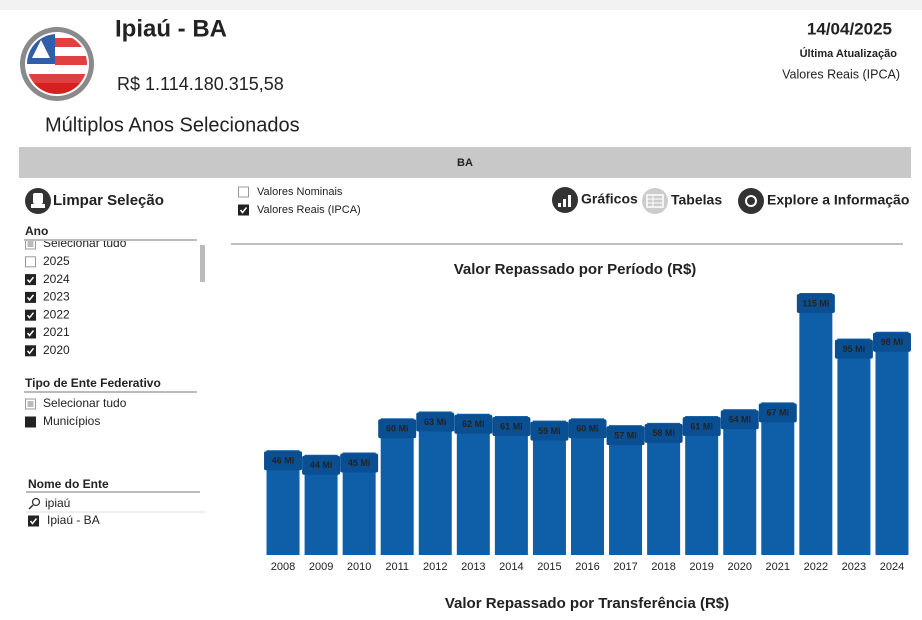  What do you see at coordinates (511, 567) in the screenshot?
I see `x-tick-label: 2014` at bounding box center [511, 567].